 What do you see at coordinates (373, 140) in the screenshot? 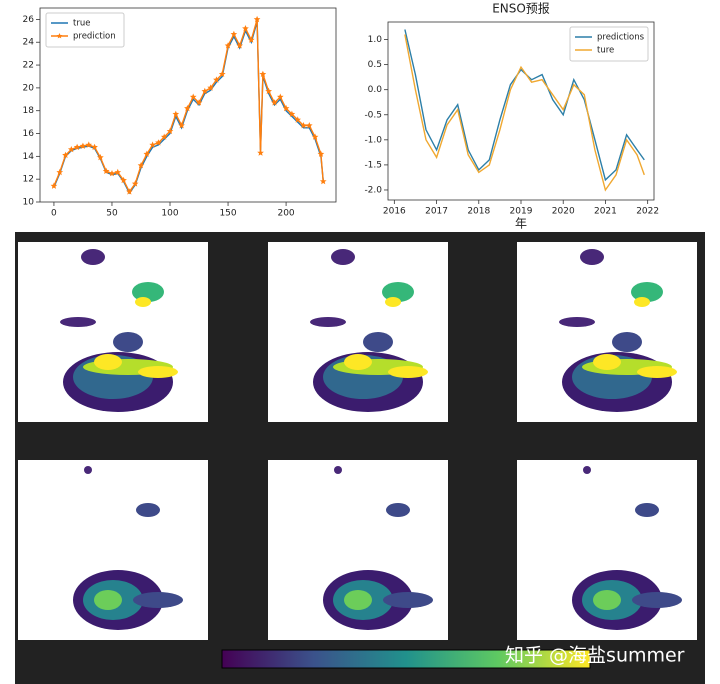
I see `y-tick-label: -1.0` at bounding box center [373, 140].